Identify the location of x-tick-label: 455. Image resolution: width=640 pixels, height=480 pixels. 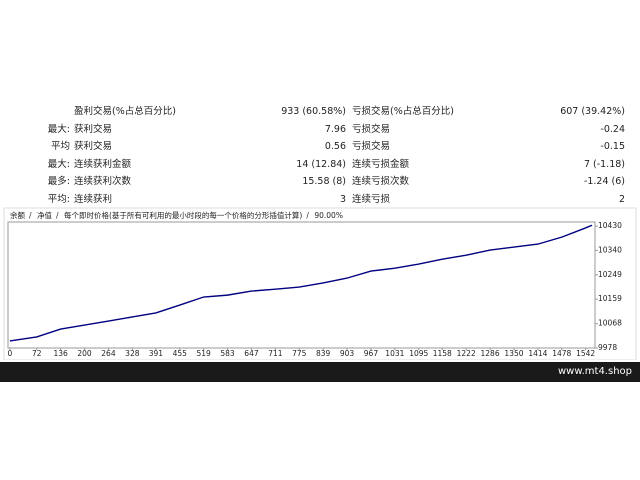
(180, 353).